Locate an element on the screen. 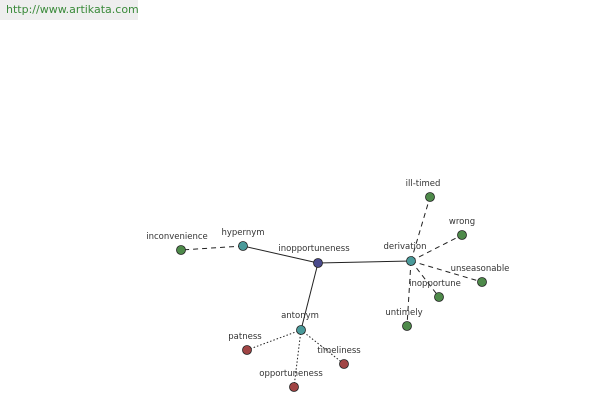 The width and height of the screenshot is (600, 400). node-label: wrong is located at coordinates (462, 222).